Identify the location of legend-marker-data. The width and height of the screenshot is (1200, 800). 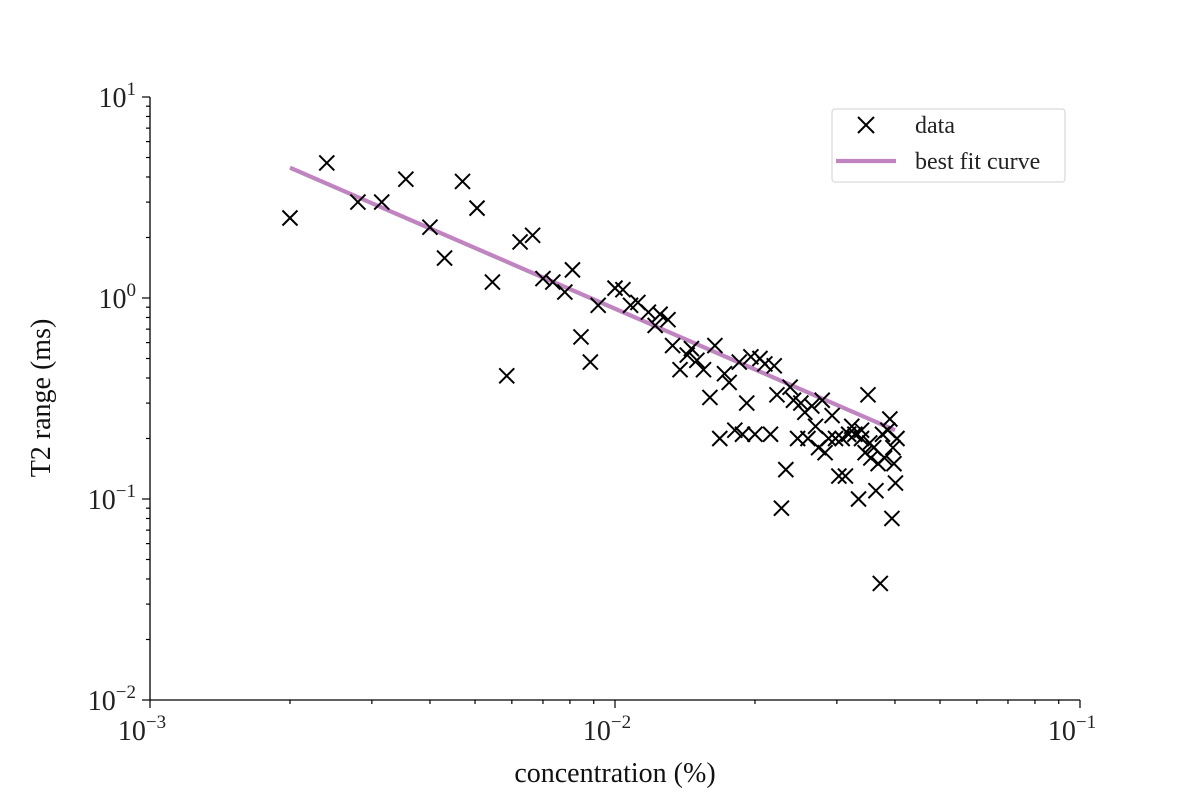
(866, 125).